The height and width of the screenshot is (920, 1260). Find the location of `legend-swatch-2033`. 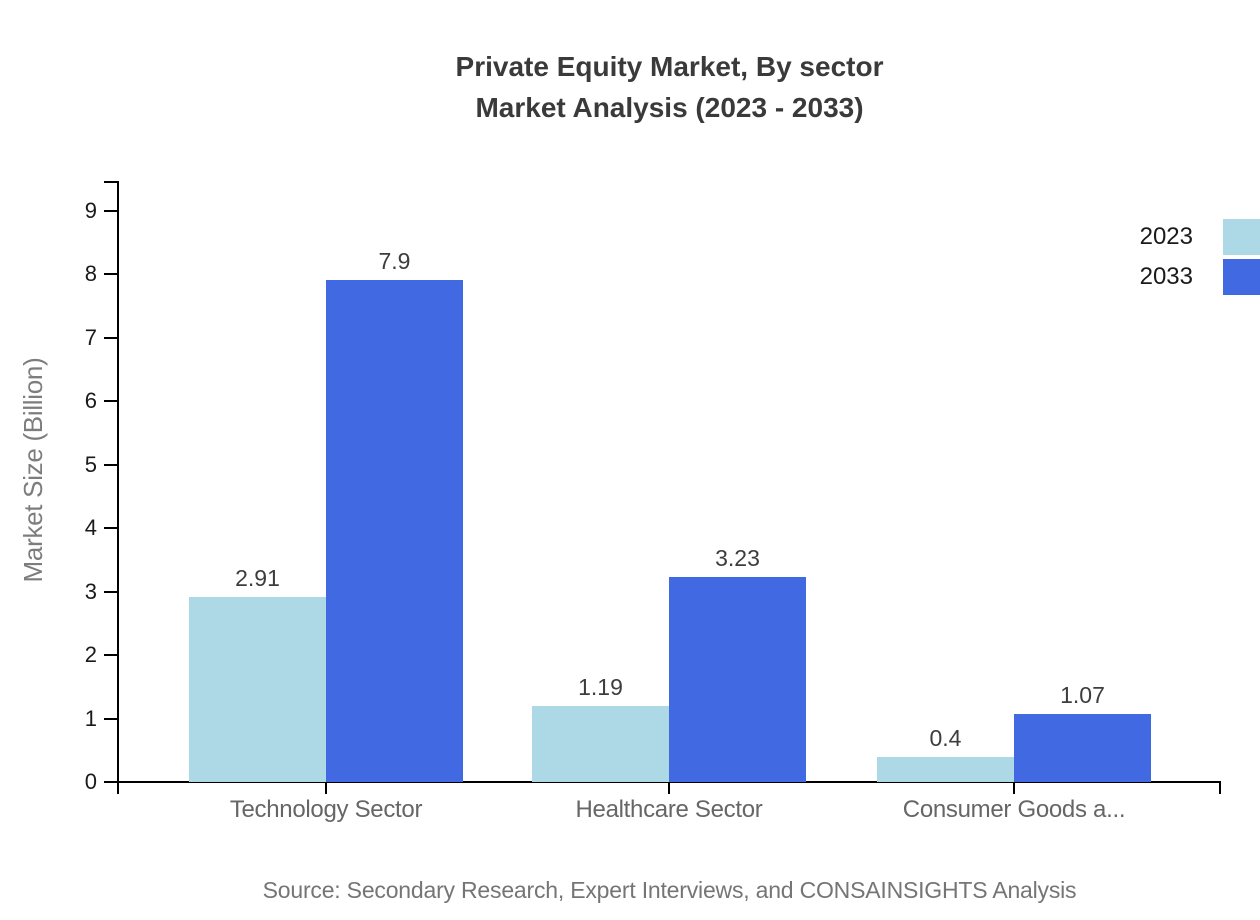

legend-swatch-2033 is located at coordinates (1241, 277).